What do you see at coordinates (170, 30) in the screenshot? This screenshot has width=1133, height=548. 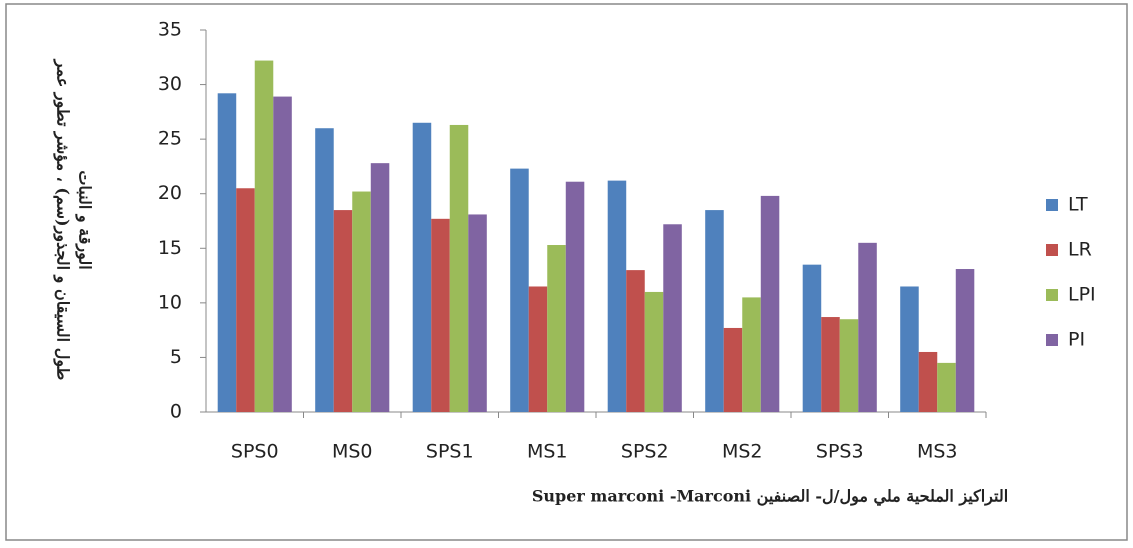 I see `y-tick-label: 35` at bounding box center [170, 30].